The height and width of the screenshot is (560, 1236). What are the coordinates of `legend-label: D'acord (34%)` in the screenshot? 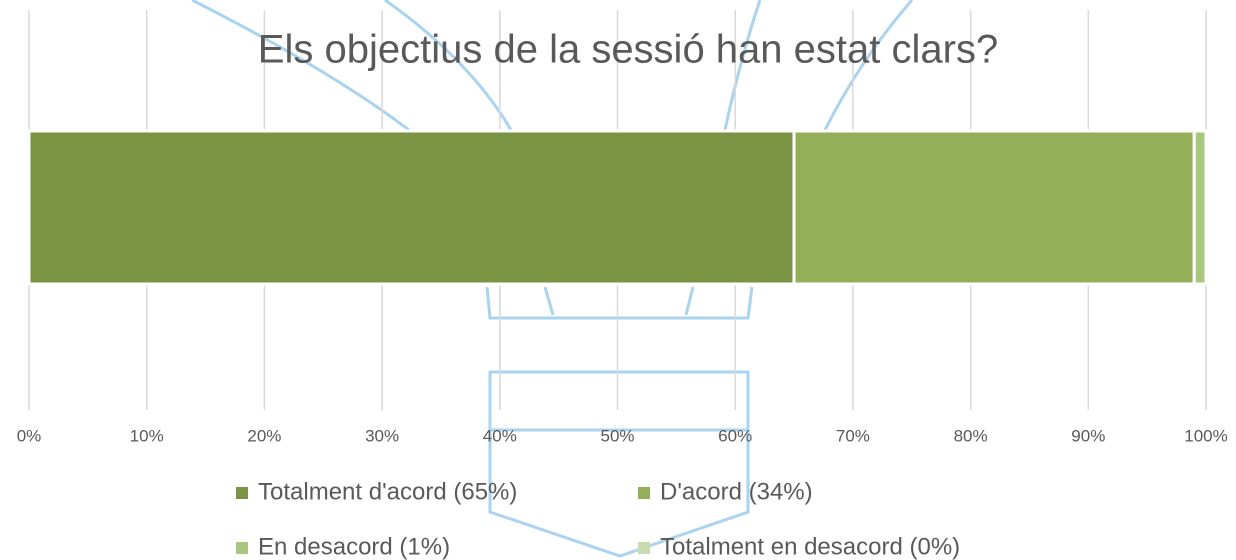 It's located at (736, 491).